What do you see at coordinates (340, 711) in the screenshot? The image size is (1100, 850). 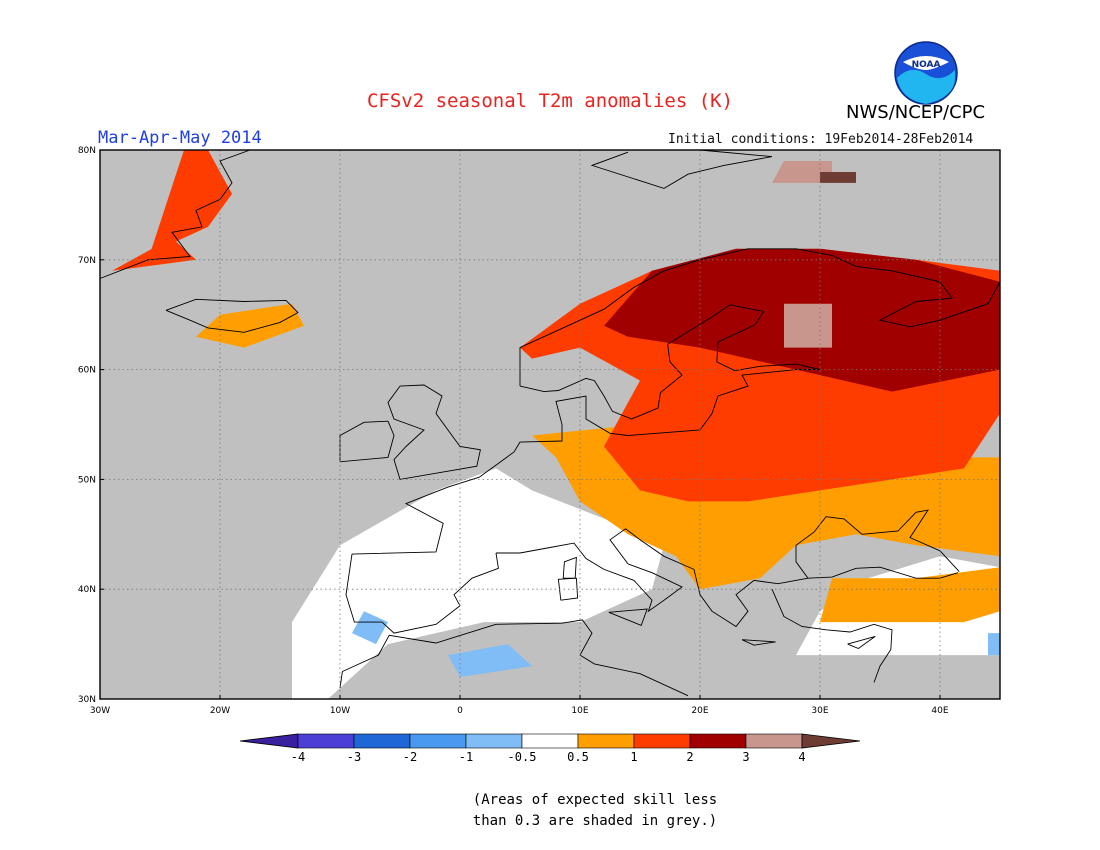 I see `lon-label: 10W` at bounding box center [340, 711].